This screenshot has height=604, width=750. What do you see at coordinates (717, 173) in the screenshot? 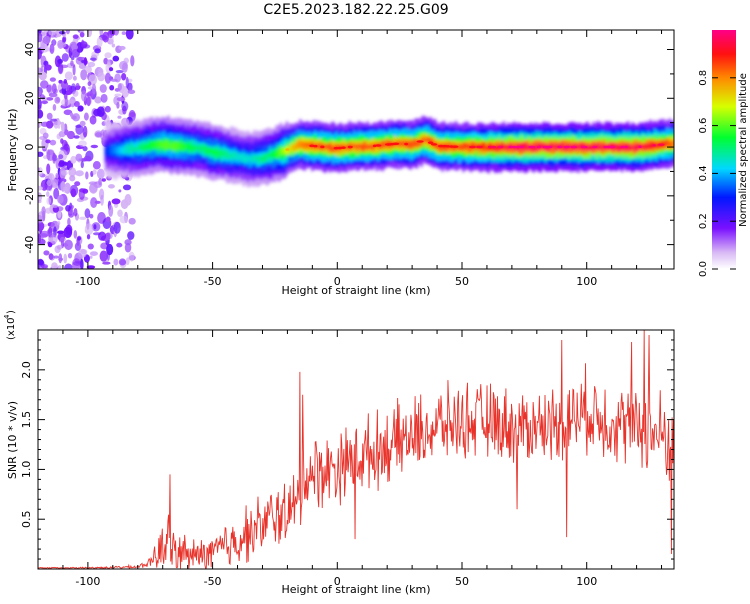
I see `colorbar-ticks: 0.0 0.2 0.4 0.6 0.8` at bounding box center [717, 173].